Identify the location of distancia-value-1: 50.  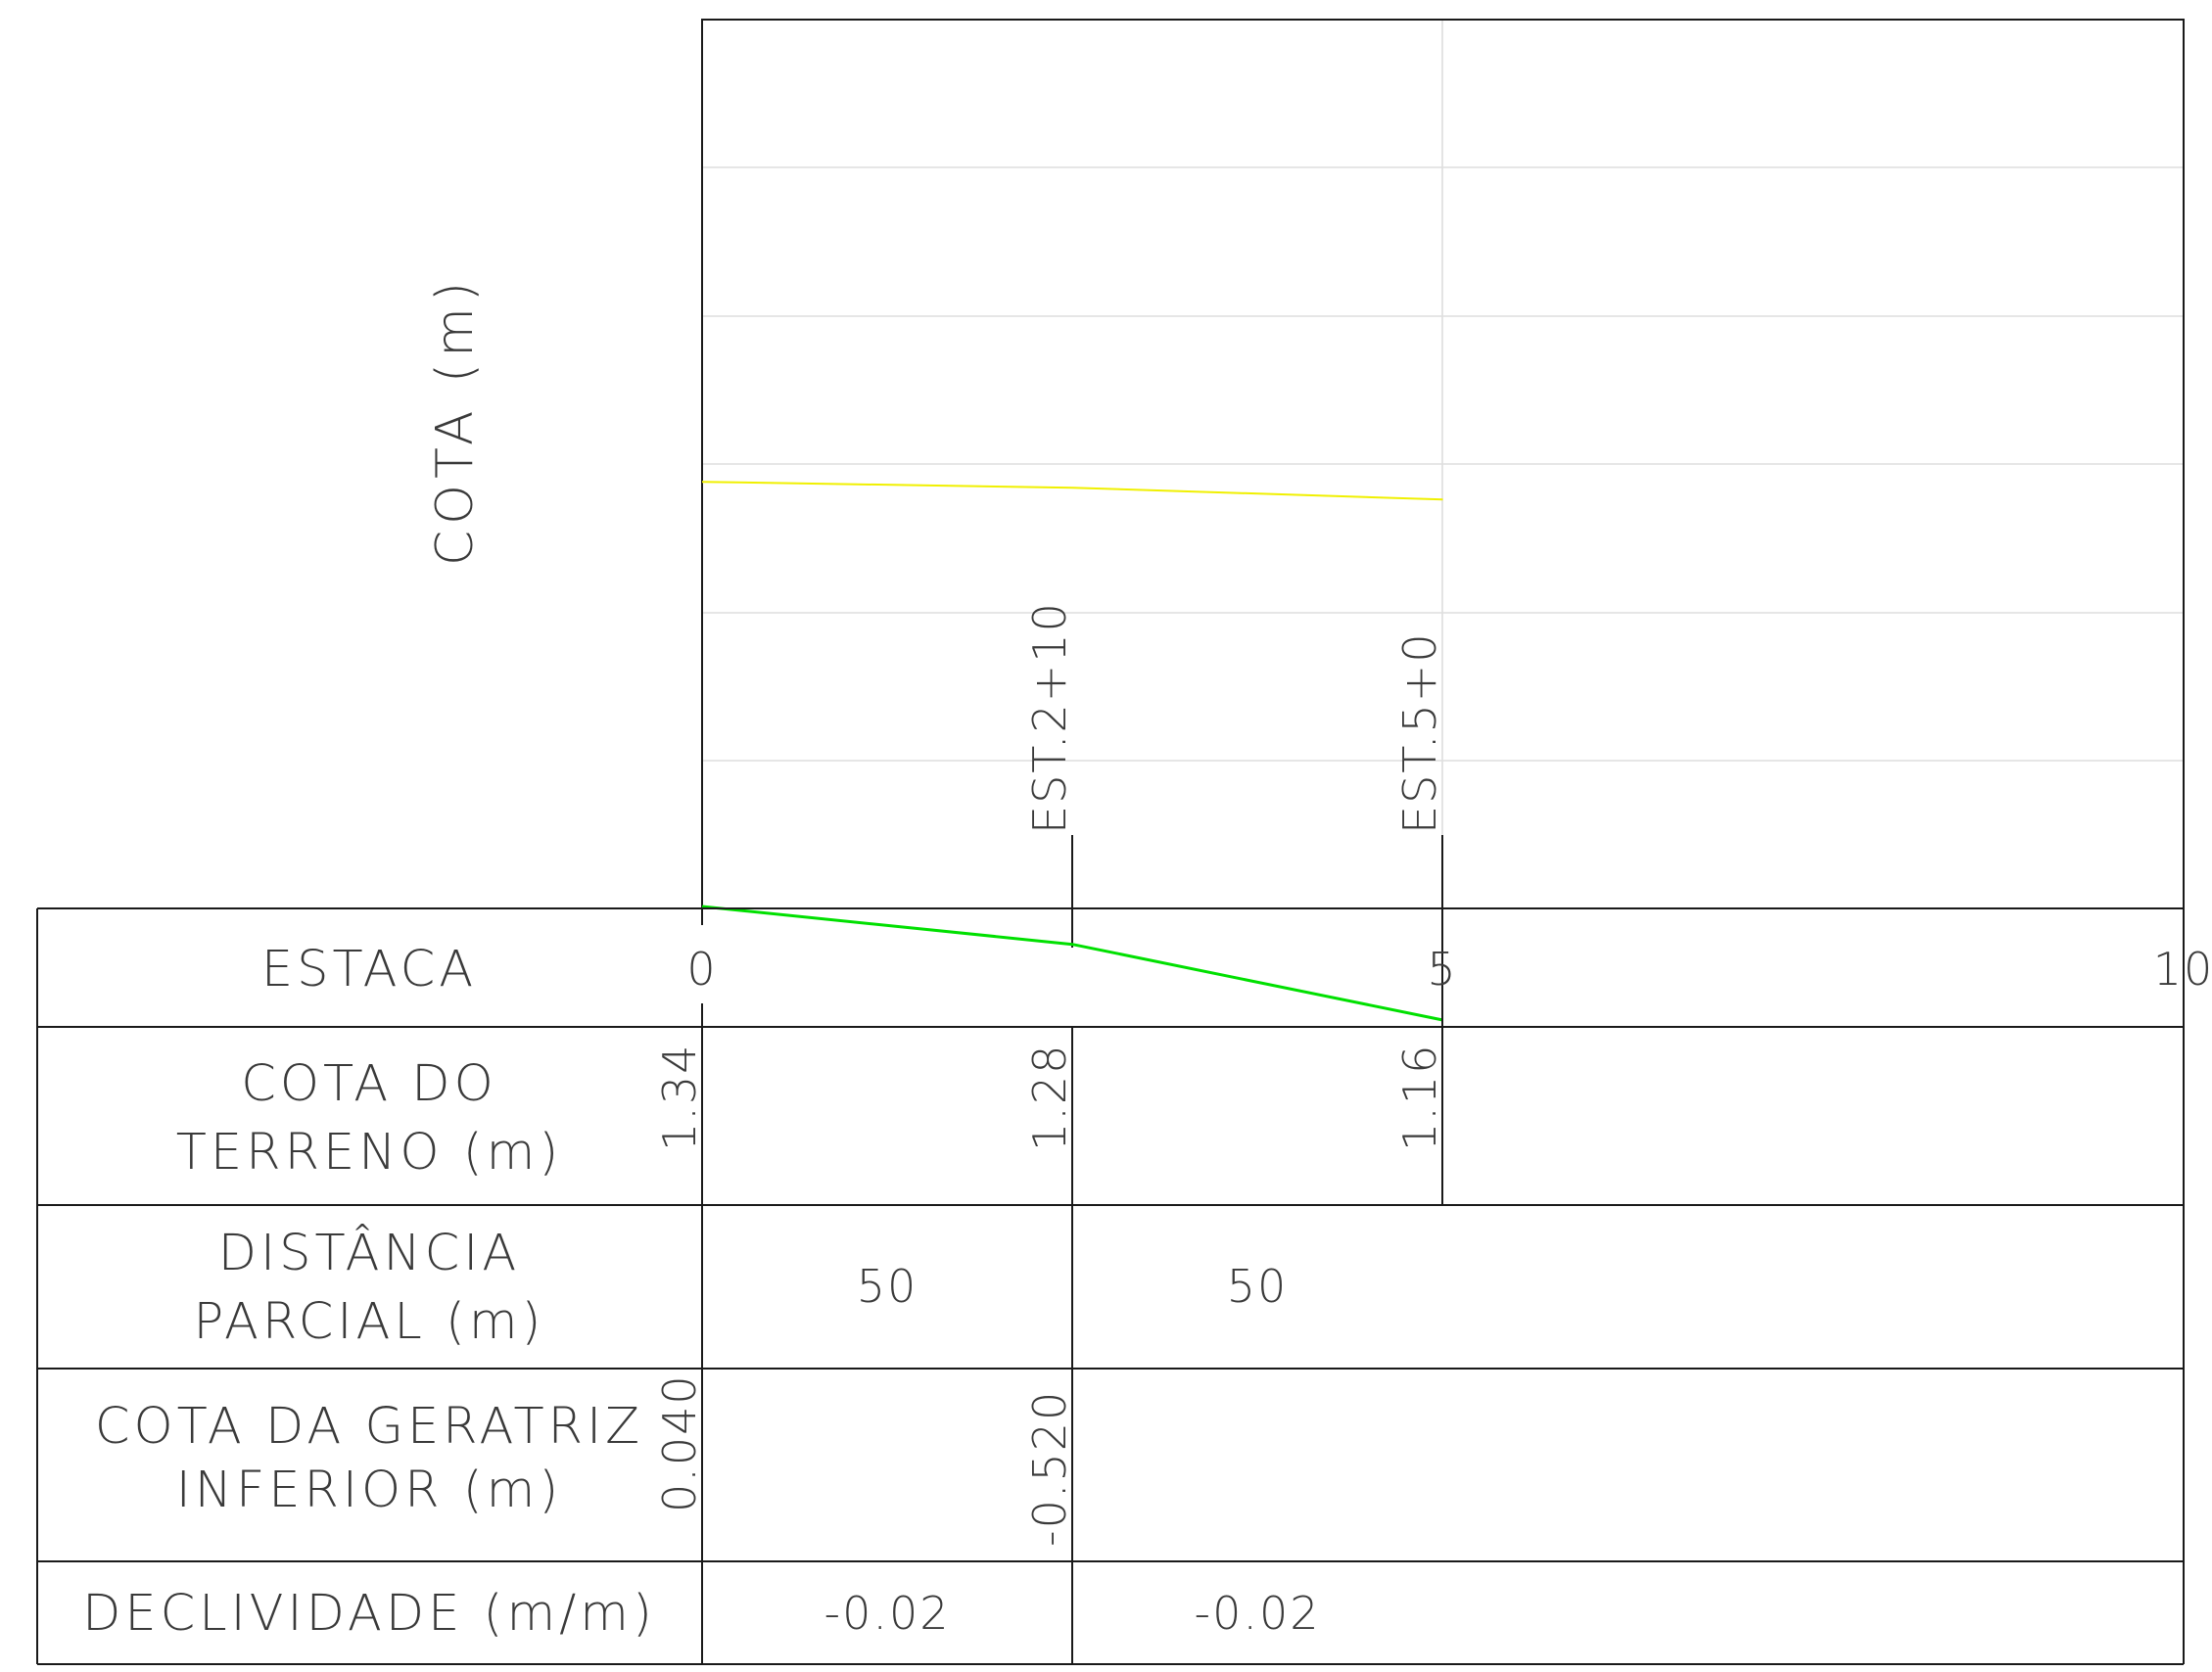
(887, 1286).